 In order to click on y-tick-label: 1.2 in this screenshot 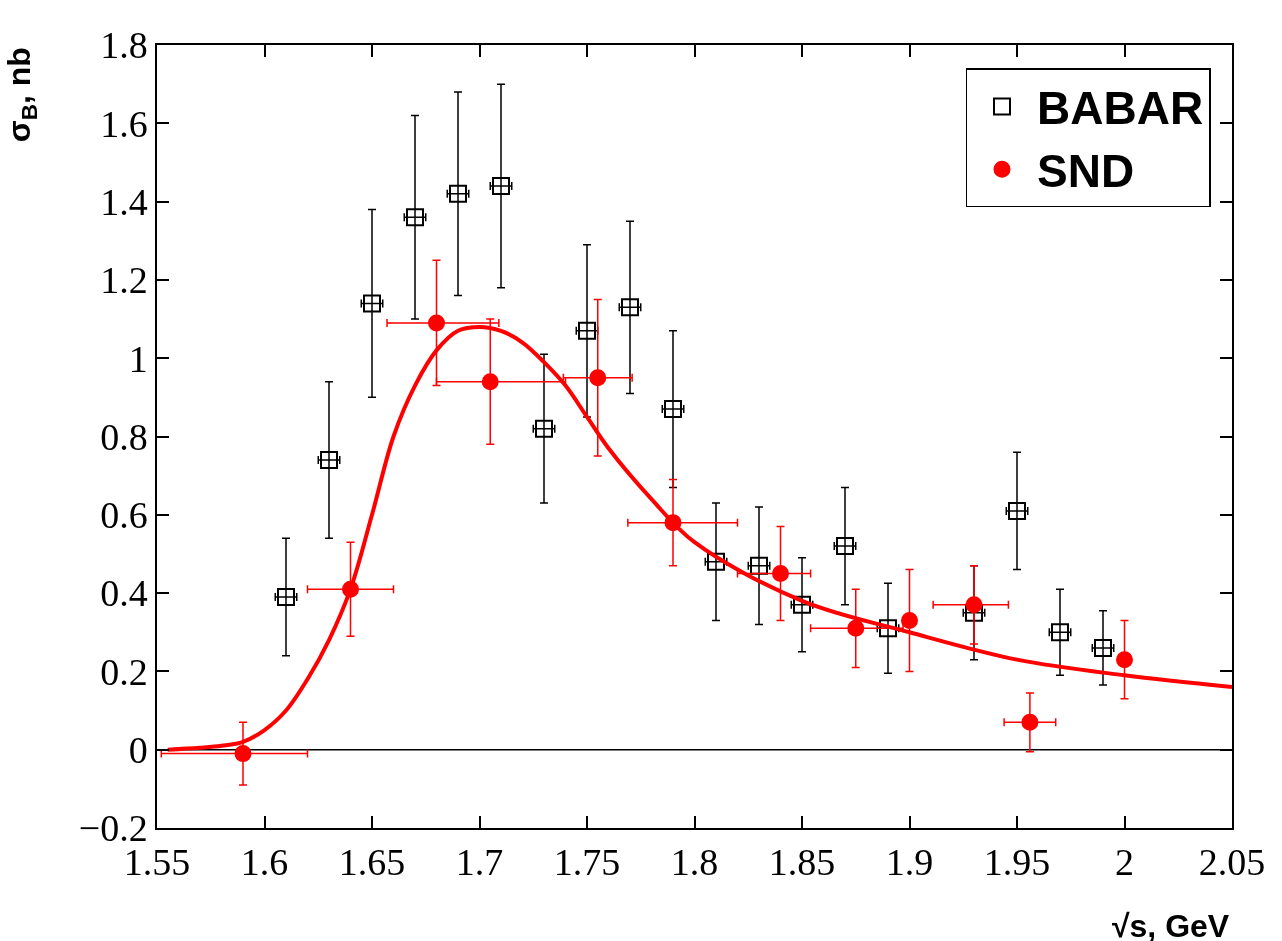, I will do `click(124, 280)`.